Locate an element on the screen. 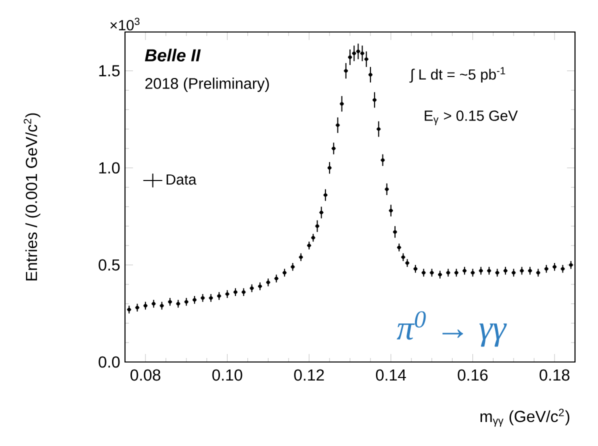 The width and height of the screenshot is (598, 446). y-tick-label: 1.0 is located at coordinates (109, 168).